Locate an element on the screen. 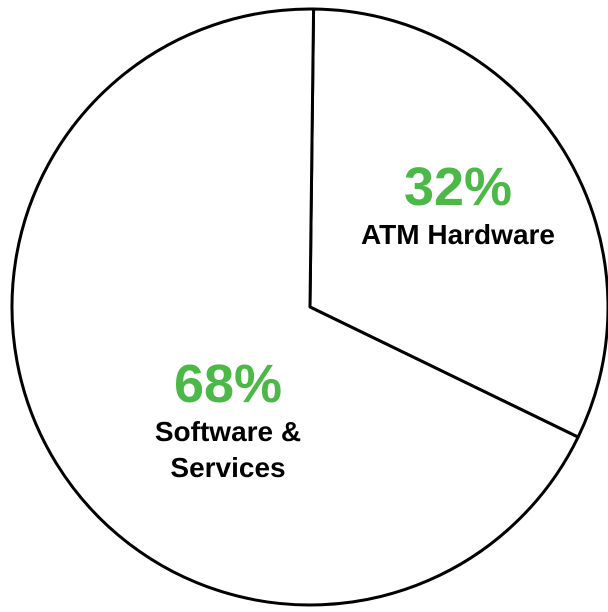 Image resolution: width=608 pixels, height=612 pixels. slice-label: 32% ATM Hardware is located at coordinates (458, 205).